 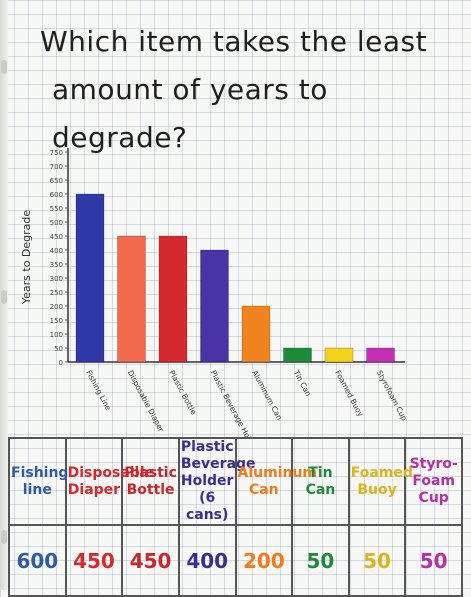 What do you see at coordinates (56, 223) in the screenshot?
I see `y-tick-label: 500` at bounding box center [56, 223].